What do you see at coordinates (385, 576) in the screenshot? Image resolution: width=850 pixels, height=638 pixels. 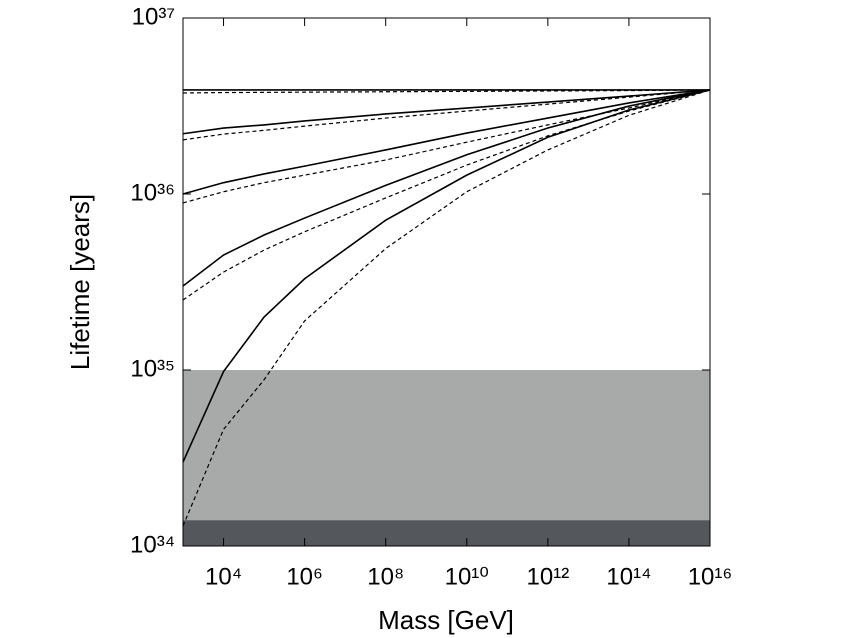 I see `x-tick-label: 10⁸` at bounding box center [385, 576].